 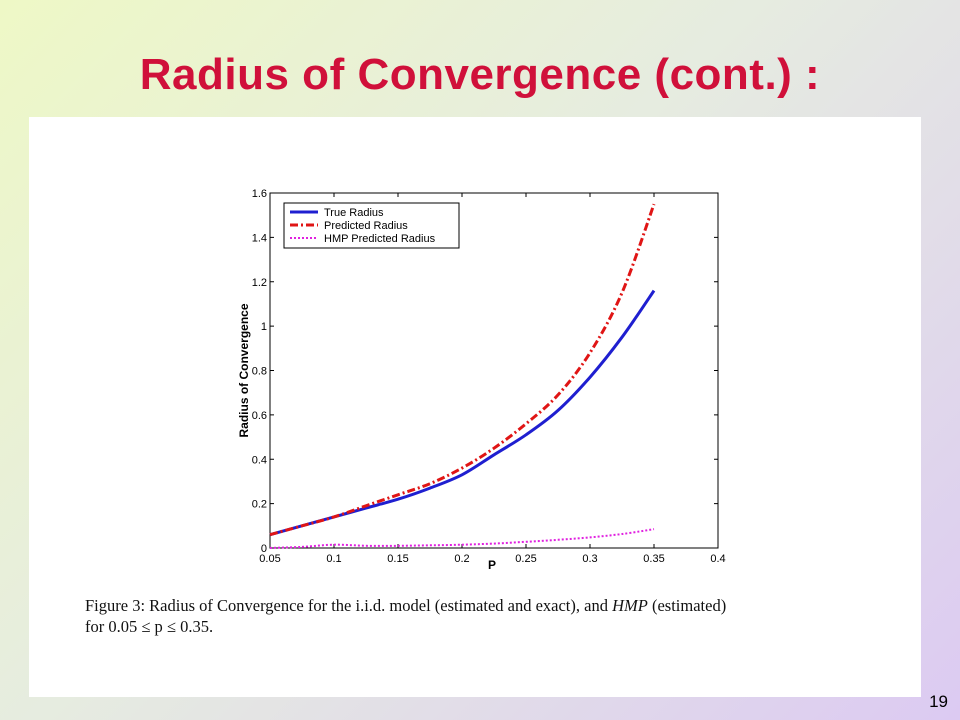 I want to click on legend-label-predicted-radius: Predicted Radius, so click(x=366, y=226).